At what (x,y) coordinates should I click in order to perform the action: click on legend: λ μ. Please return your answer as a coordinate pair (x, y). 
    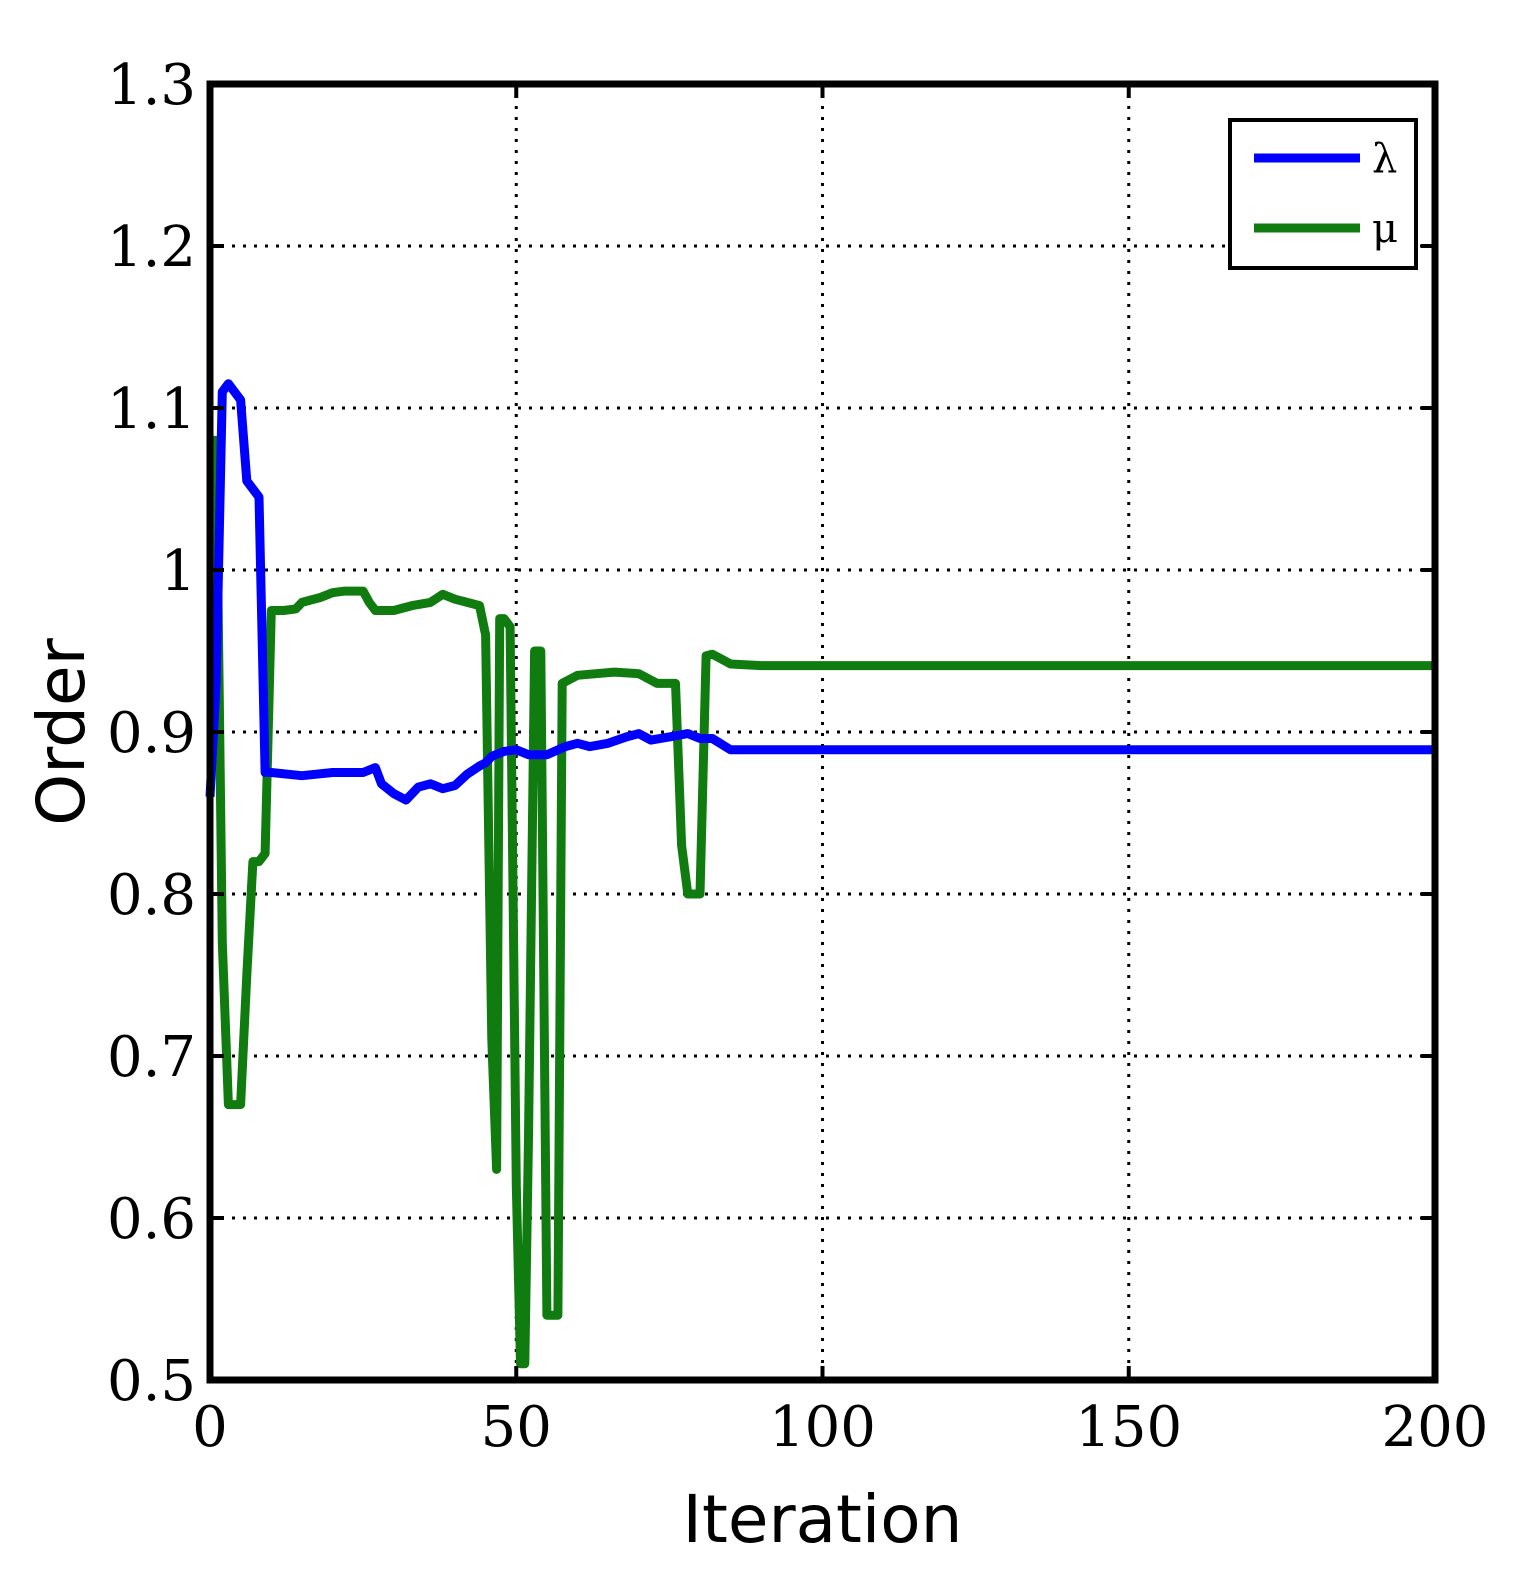
    Looking at the image, I should click on (1323, 194).